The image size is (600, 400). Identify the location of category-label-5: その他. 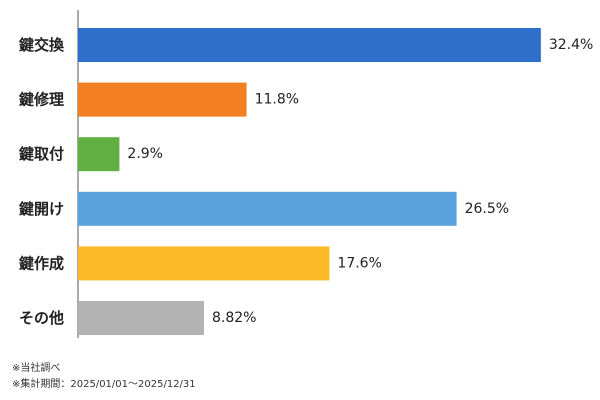
(41, 318).